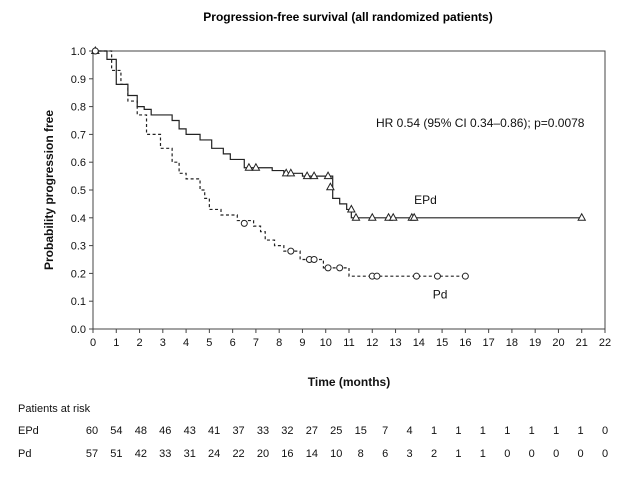  Describe the element at coordinates (190, 431) in the screenshot. I see `risk-value: 43` at that location.